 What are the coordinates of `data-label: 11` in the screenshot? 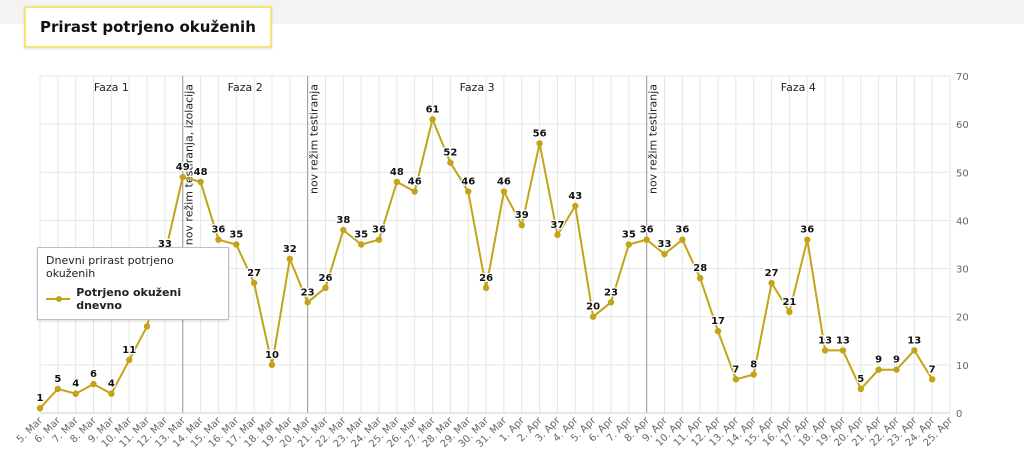 It's located at (129, 350).